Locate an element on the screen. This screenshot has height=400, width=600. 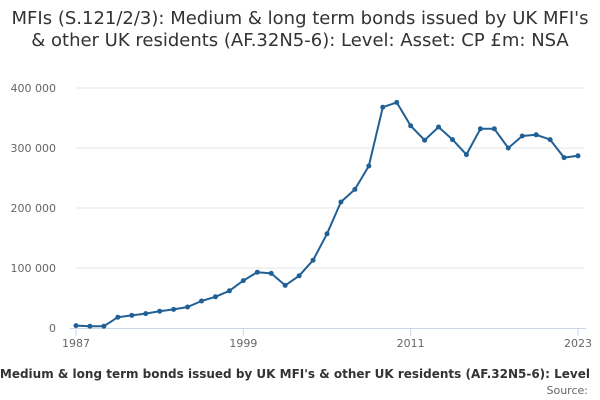
y-tick-label: 300 000 is located at coordinates (34, 148).